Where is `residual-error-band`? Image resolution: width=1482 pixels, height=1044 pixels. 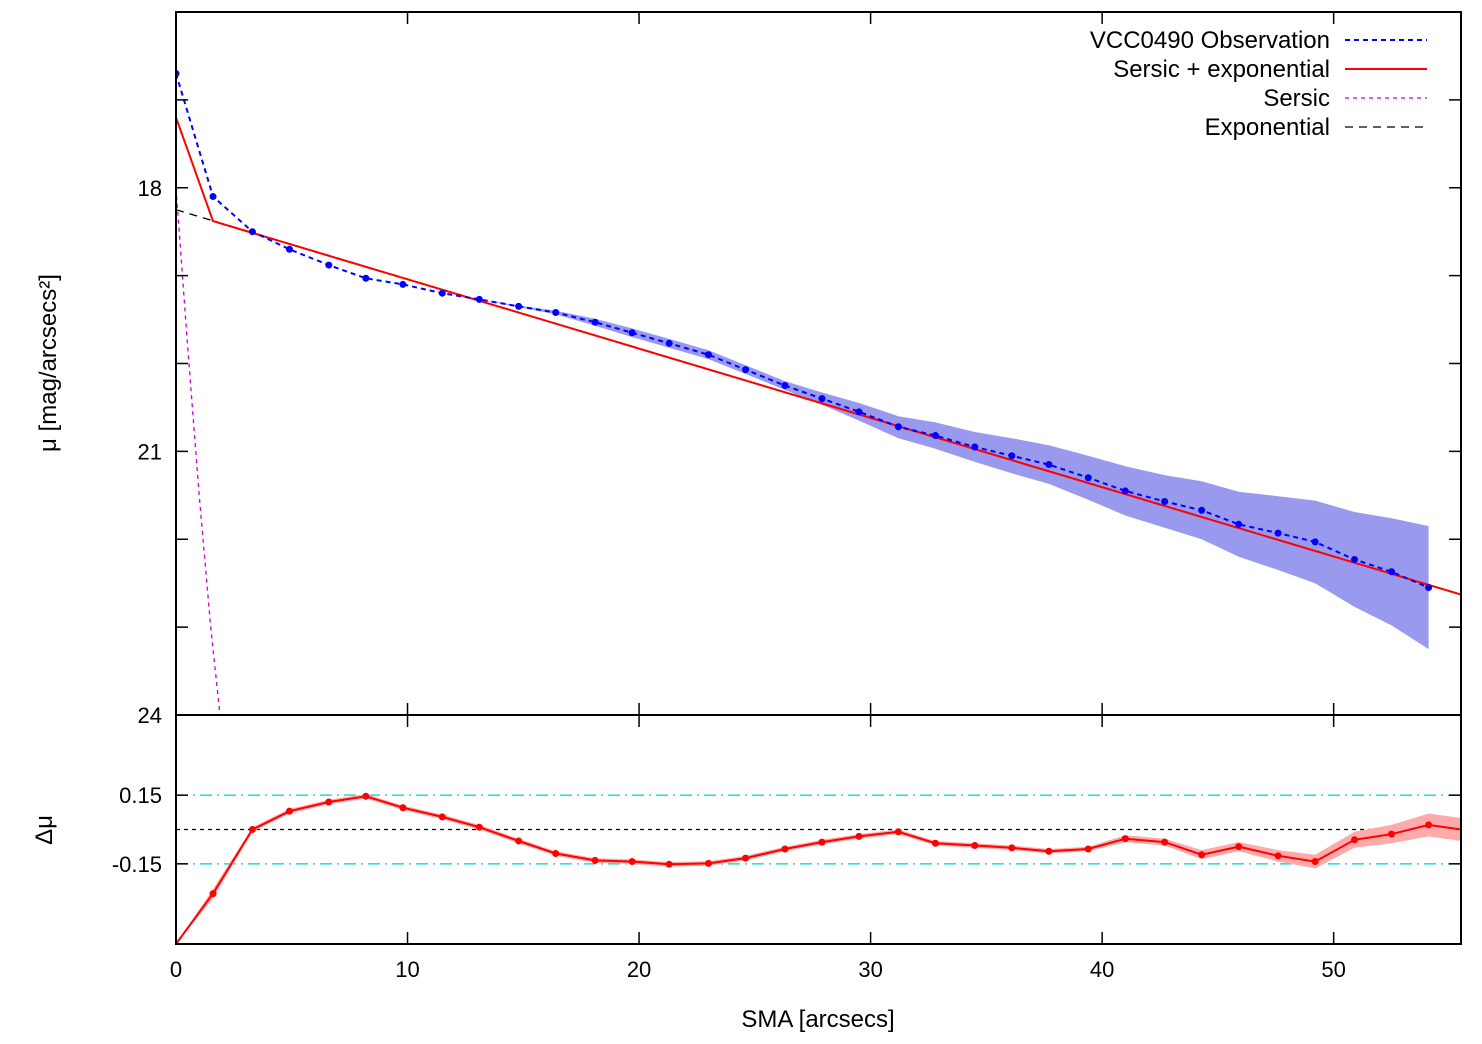
residual-error-band is located at coordinates (818, 869).